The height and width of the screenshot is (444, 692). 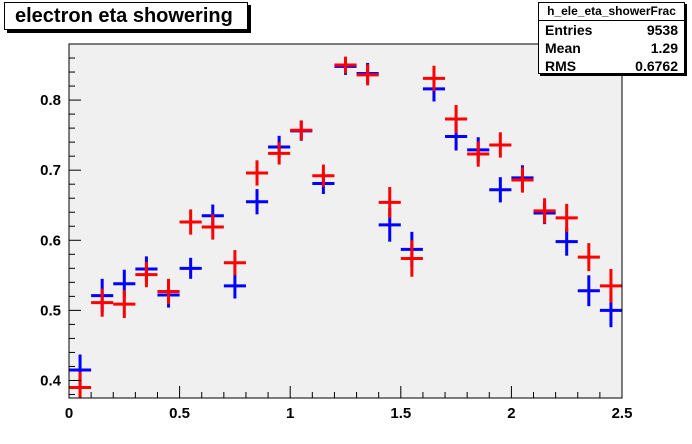 I want to click on x-tick-label: 2.5, so click(x=622, y=413).